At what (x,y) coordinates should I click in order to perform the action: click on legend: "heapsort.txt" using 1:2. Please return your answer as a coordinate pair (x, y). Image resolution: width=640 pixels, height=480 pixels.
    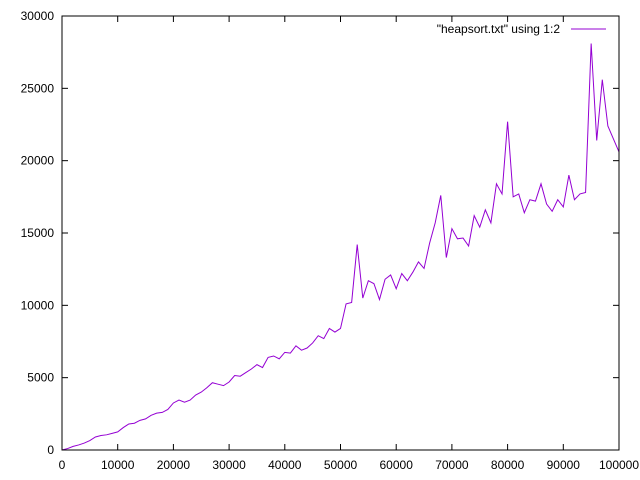
    Looking at the image, I should click on (521, 29).